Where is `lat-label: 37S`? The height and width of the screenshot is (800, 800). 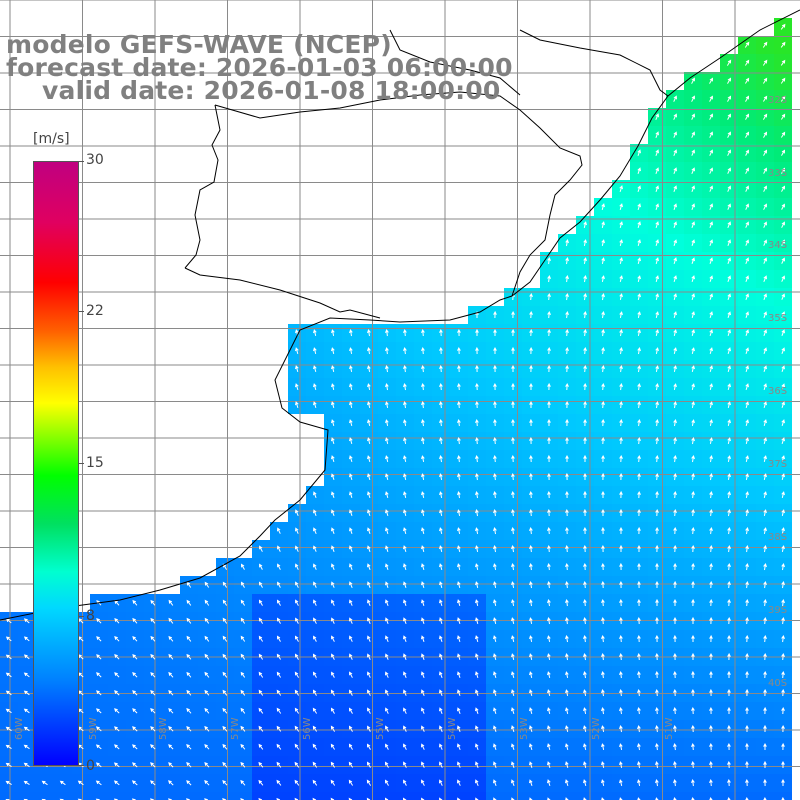
lat-label: 37S is located at coordinates (778, 464).